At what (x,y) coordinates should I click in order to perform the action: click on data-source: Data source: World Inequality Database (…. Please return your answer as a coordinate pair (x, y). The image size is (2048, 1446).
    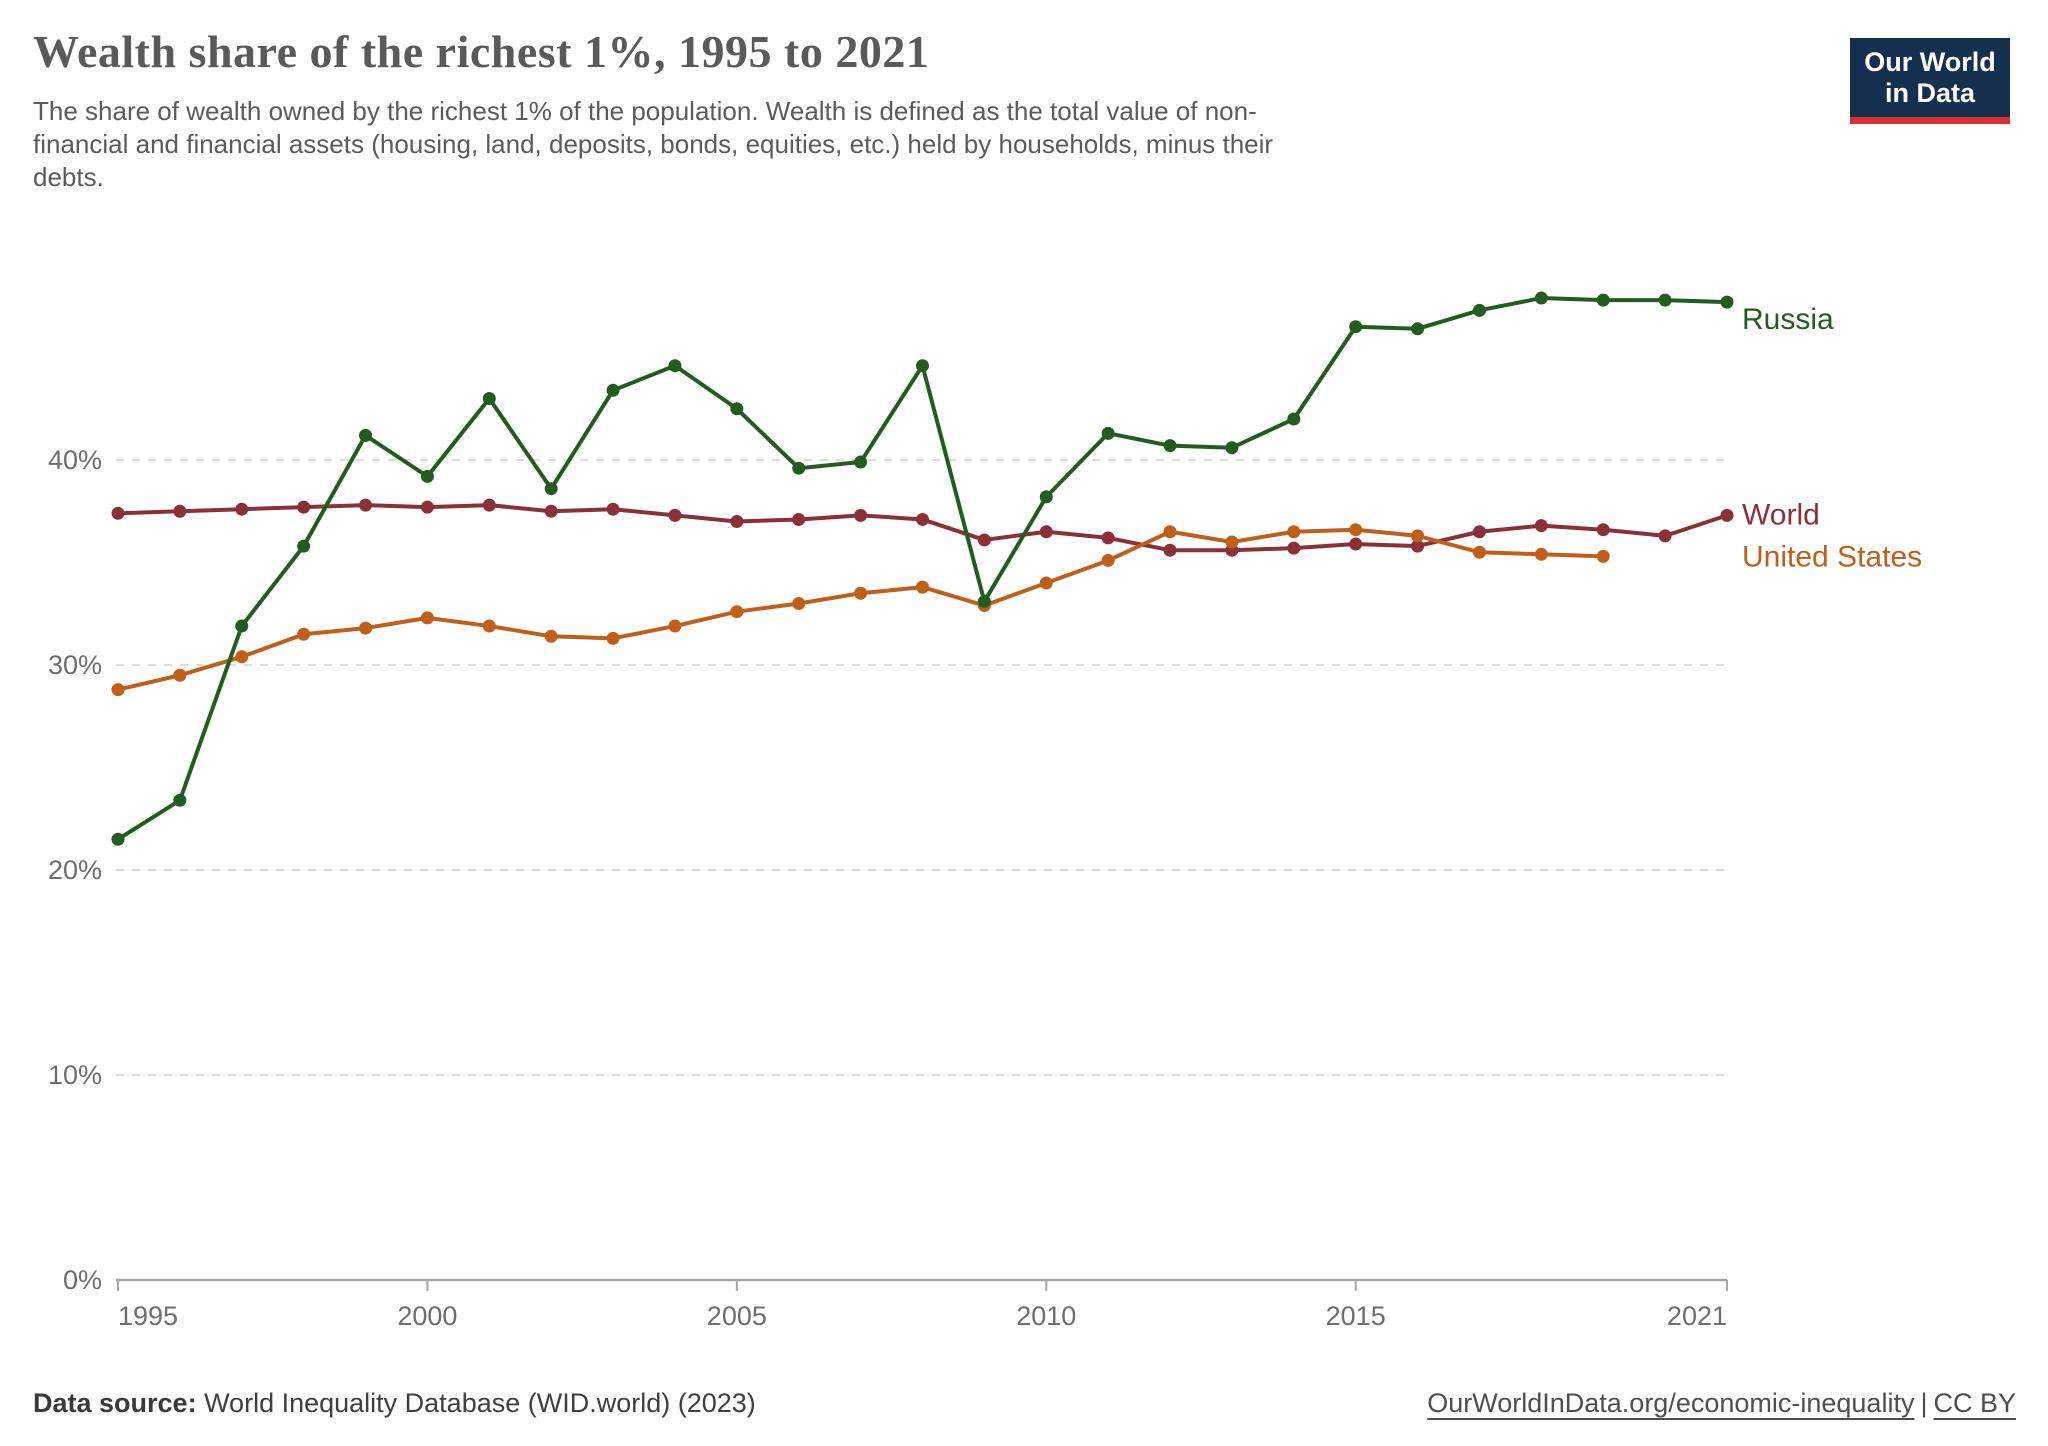
    Looking at the image, I should click on (394, 1403).